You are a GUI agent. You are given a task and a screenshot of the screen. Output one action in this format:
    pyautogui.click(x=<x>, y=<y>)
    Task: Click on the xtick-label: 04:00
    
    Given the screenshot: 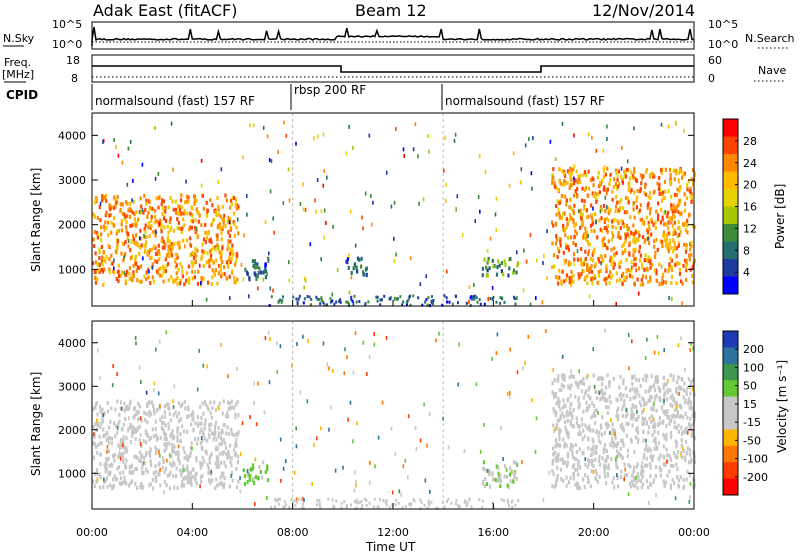 What is the action you would take?
    pyautogui.click(x=192, y=532)
    